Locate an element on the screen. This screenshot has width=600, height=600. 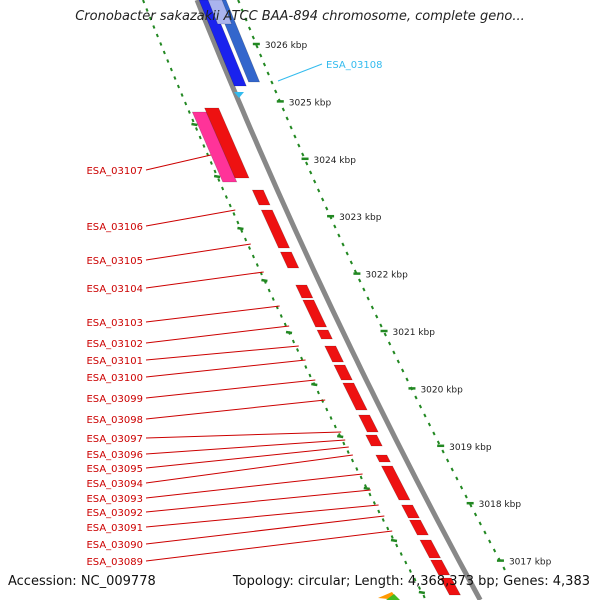
gene-label-minus: ESA_03096 is located at coordinates (114, 455).